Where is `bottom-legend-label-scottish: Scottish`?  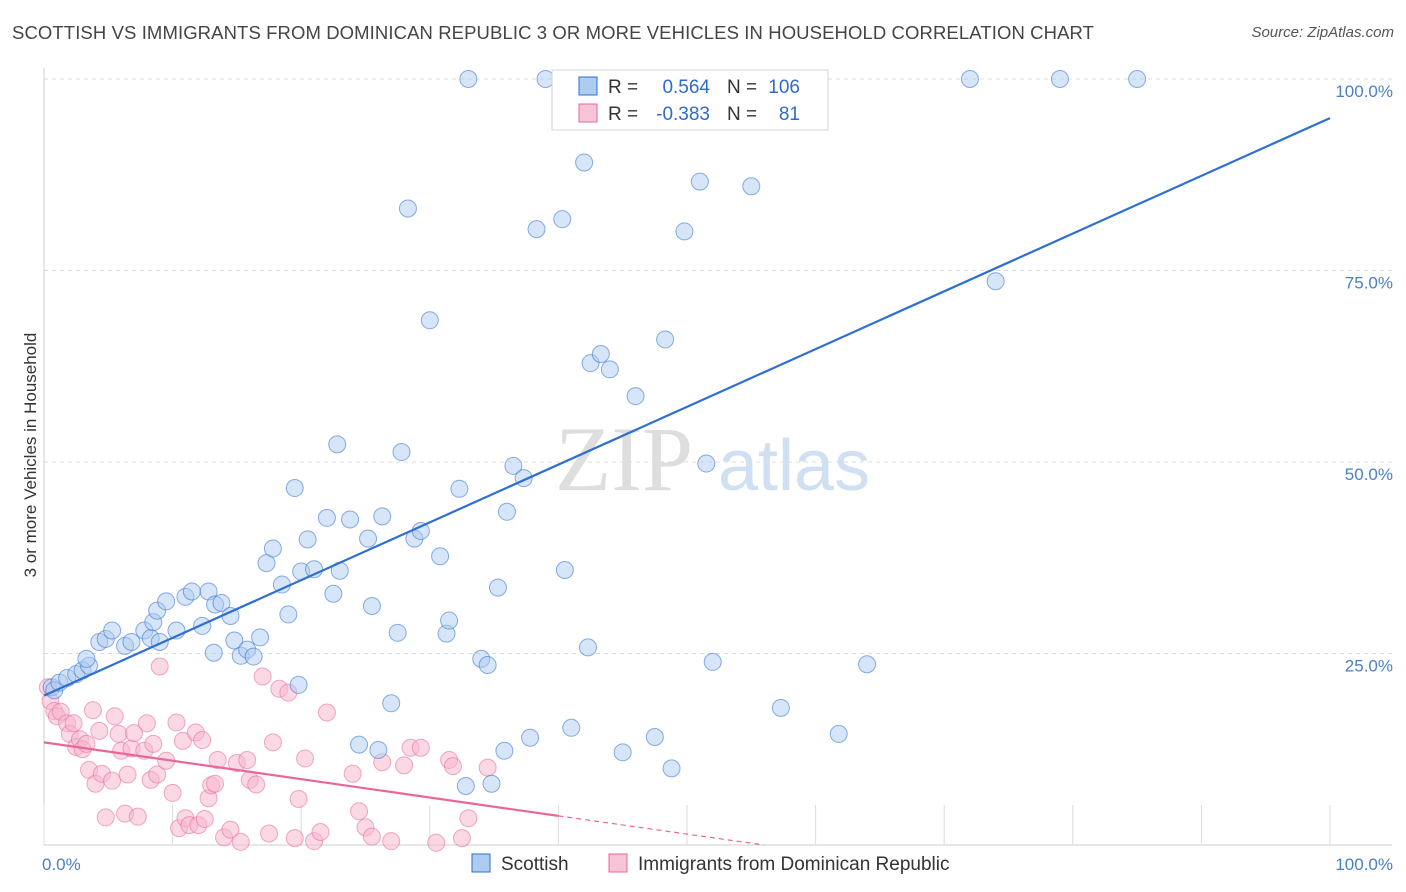 bottom-legend-label-scottish: Scottish is located at coordinates (535, 864).